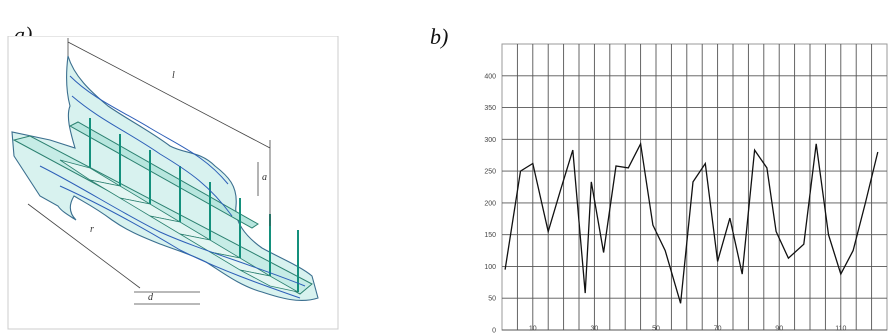  What do you see at coordinates (490, 172) in the screenshot?
I see `y-tick-label: 250` at bounding box center [490, 172].